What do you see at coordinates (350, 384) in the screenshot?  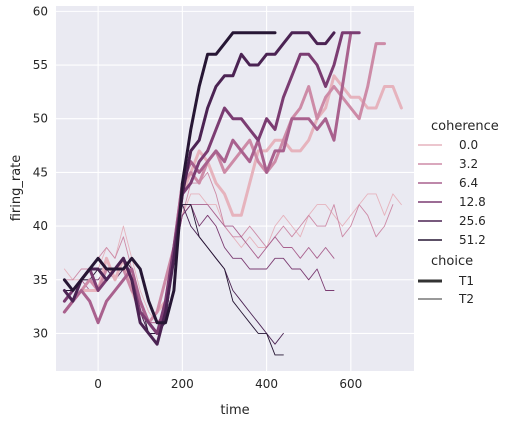 I see `x-tick-label: 600` at bounding box center [350, 384].